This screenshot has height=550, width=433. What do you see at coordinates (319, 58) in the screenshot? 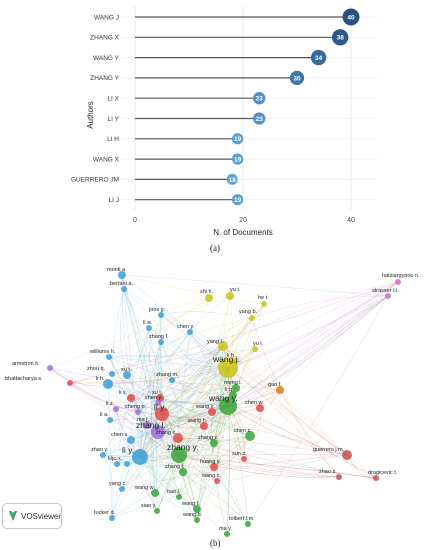
I see `data-label: 34` at bounding box center [319, 58].